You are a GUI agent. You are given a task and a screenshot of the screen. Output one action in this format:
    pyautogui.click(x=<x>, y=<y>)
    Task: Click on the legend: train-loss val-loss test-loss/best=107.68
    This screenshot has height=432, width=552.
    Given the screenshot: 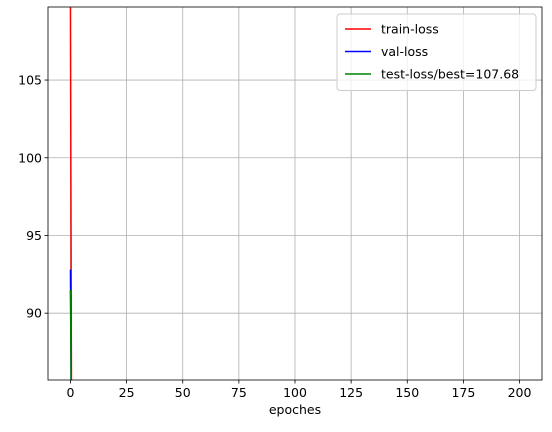 What is the action you would take?
    pyautogui.click(x=436, y=52)
    